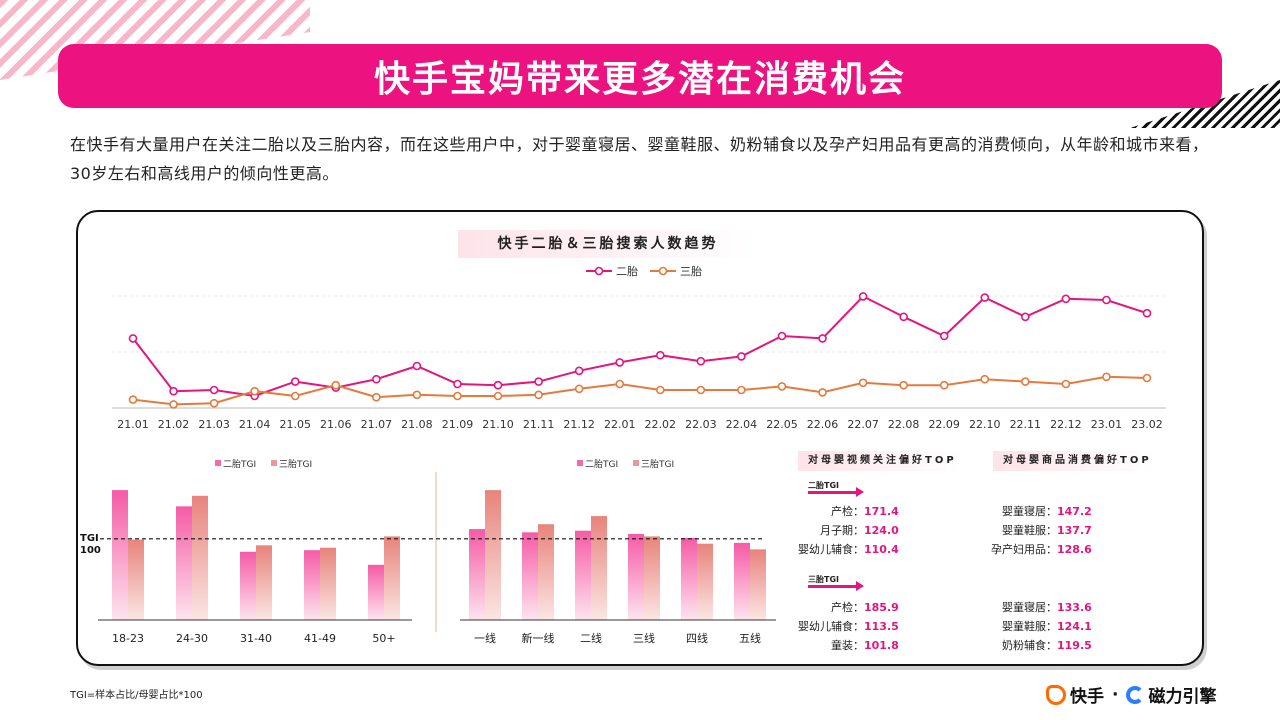  Describe the element at coordinates (639, 79) in the screenshot. I see `page-title: 快手宝妈带来更多潜在消费机会` at that location.